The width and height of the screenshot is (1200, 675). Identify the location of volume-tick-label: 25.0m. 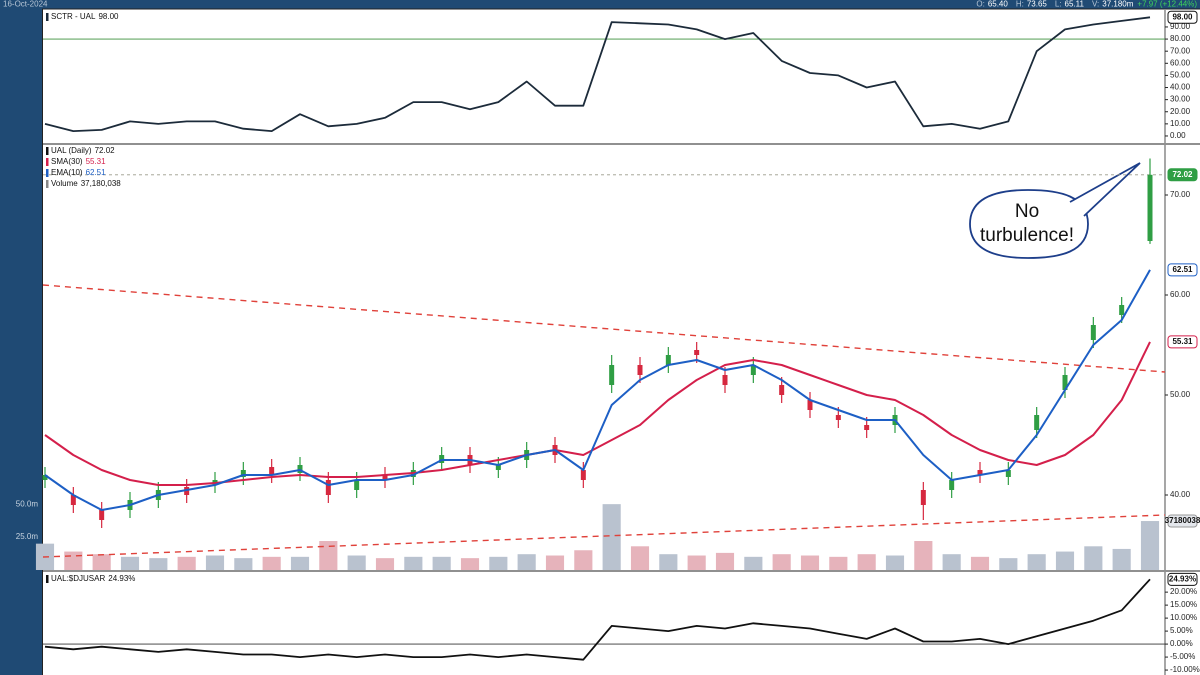
(27, 536).